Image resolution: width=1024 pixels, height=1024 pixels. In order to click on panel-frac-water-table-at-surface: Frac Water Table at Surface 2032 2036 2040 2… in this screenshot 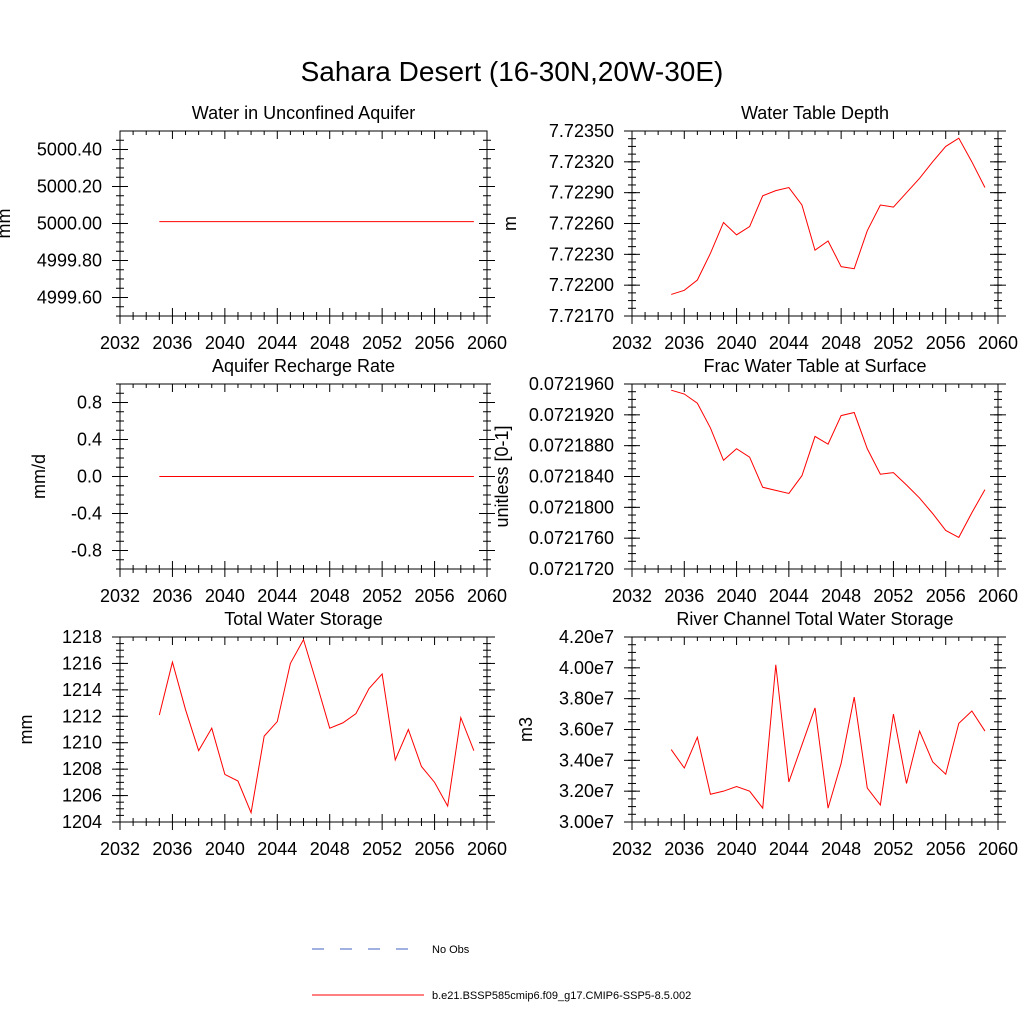, I will do `click(755, 481)`.